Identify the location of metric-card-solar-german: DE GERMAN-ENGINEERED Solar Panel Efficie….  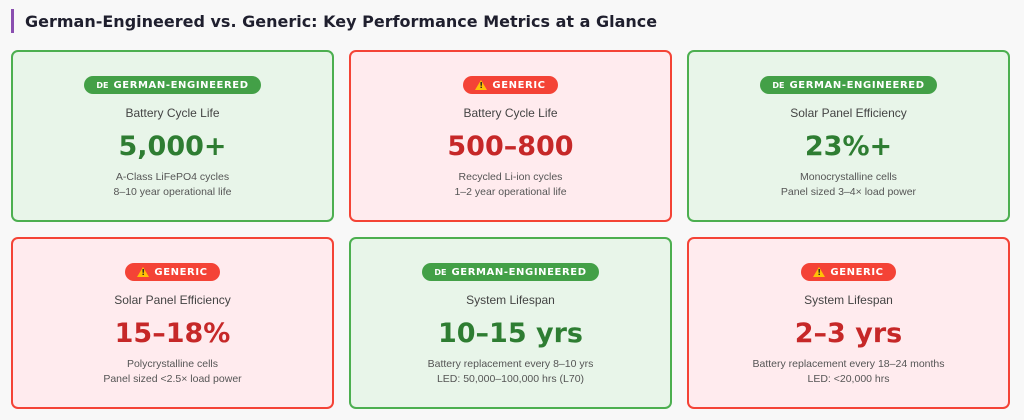
(848, 136).